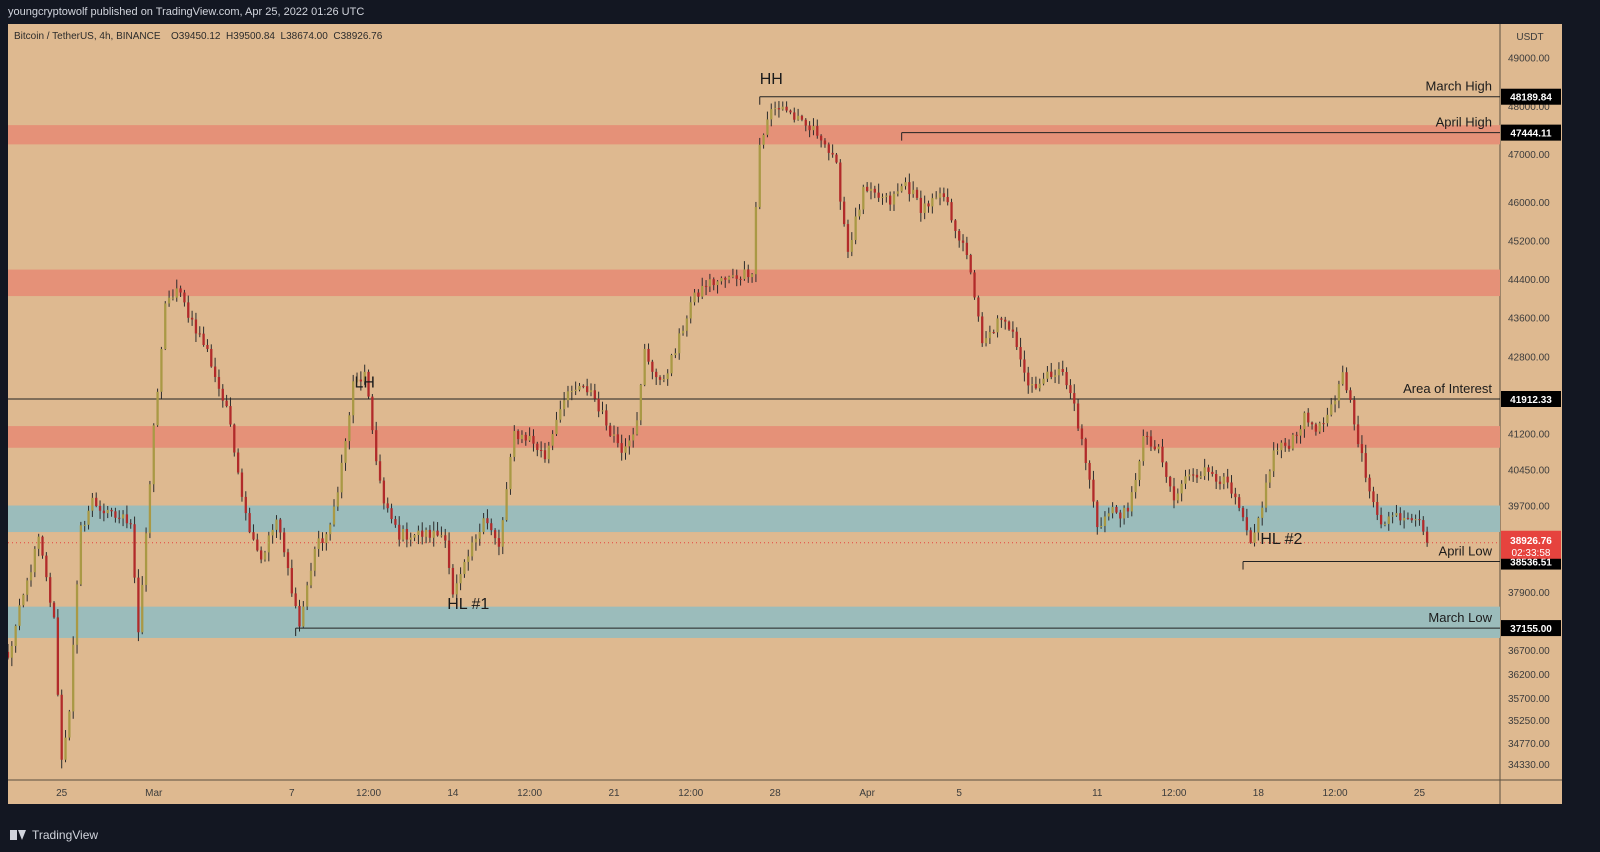 This screenshot has width=1600, height=852. I want to click on annotation-label: HL #2, so click(1281, 539).